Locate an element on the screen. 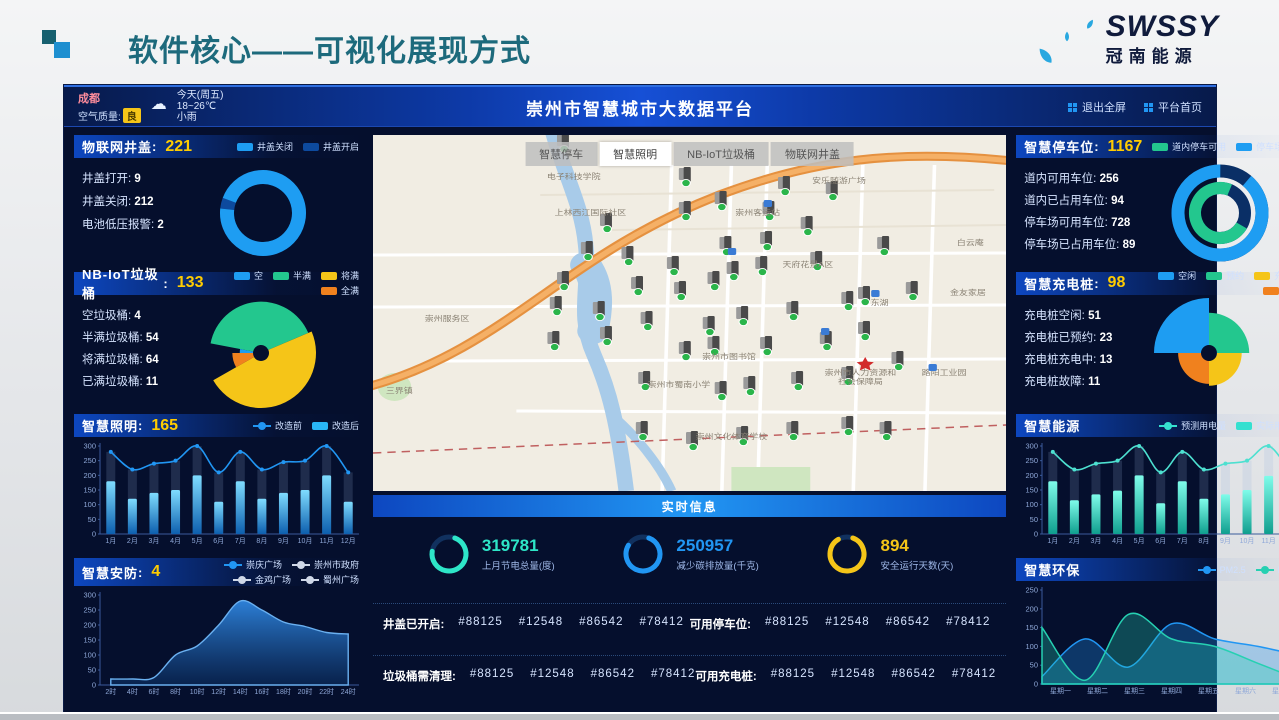  map-button-物联网井盖: 物联网井盖 is located at coordinates (813, 154).